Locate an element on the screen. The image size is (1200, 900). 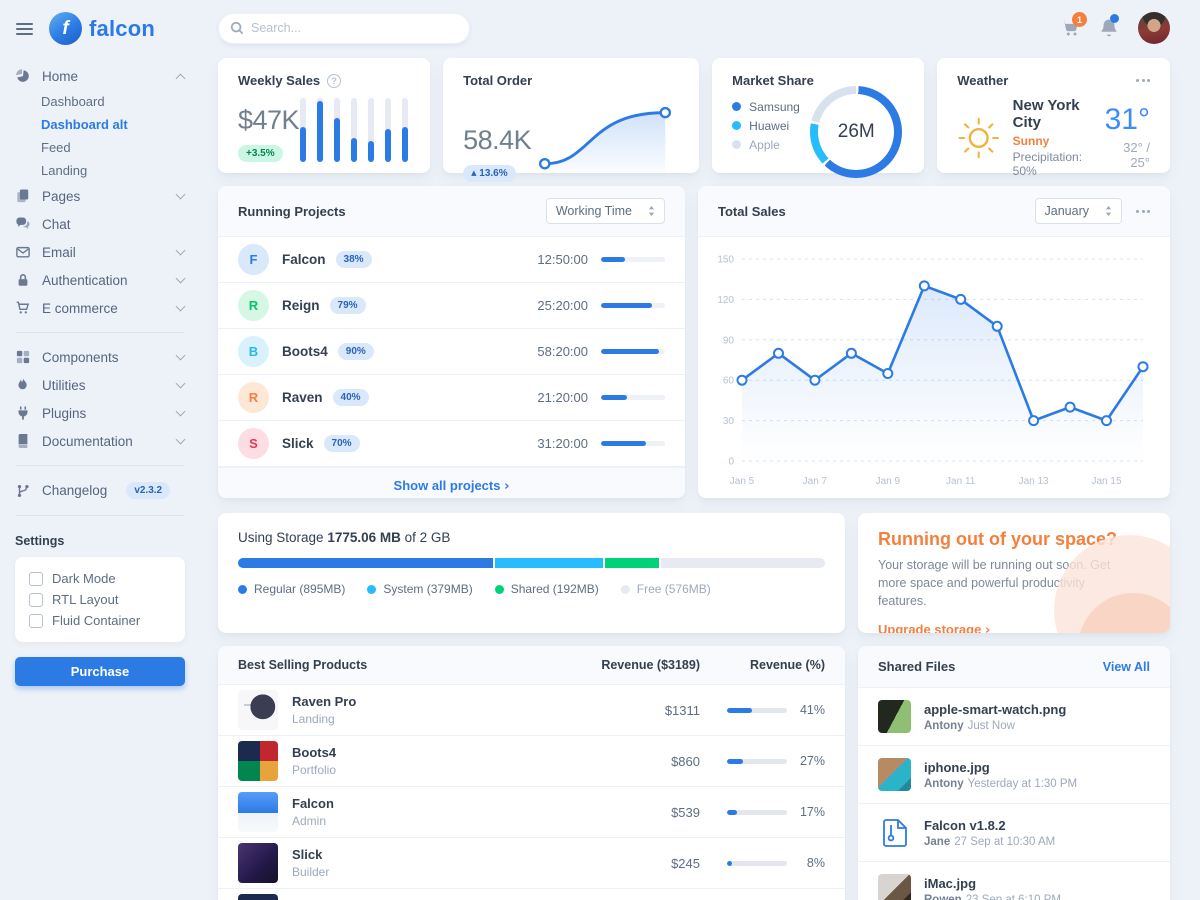
sidebar-item-dashboard: Dashboard is located at coordinates (100, 101).